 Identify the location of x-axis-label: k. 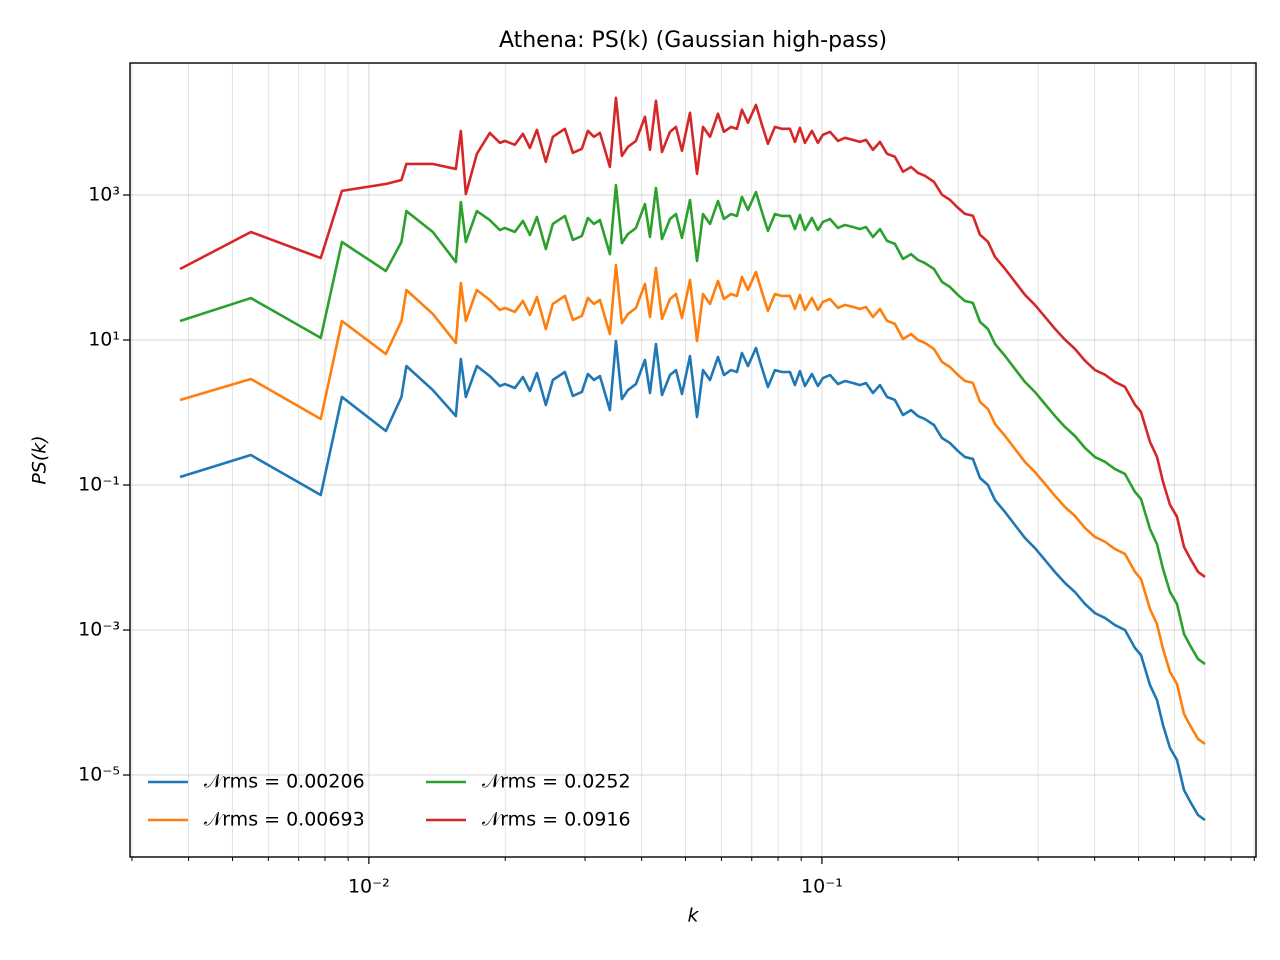
(693, 916).